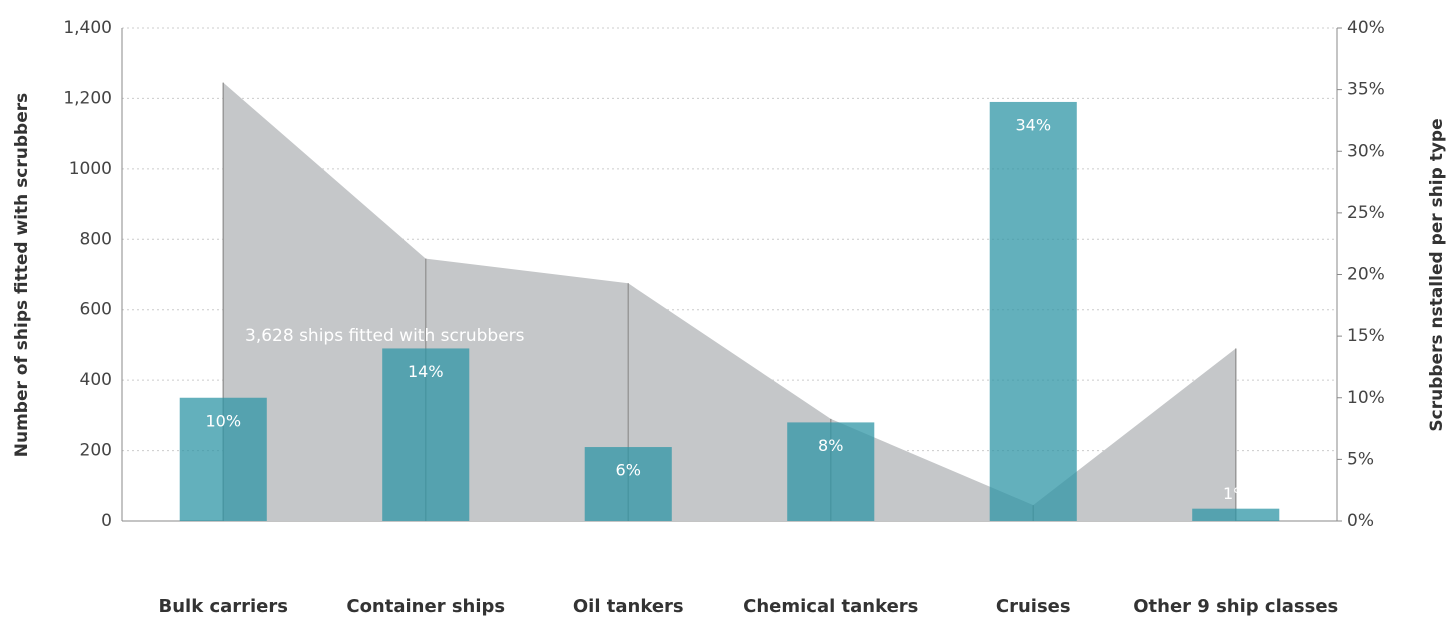 This screenshot has height=642, width=1449. I want to click on y-tick-label: 1,200, so click(87, 98).